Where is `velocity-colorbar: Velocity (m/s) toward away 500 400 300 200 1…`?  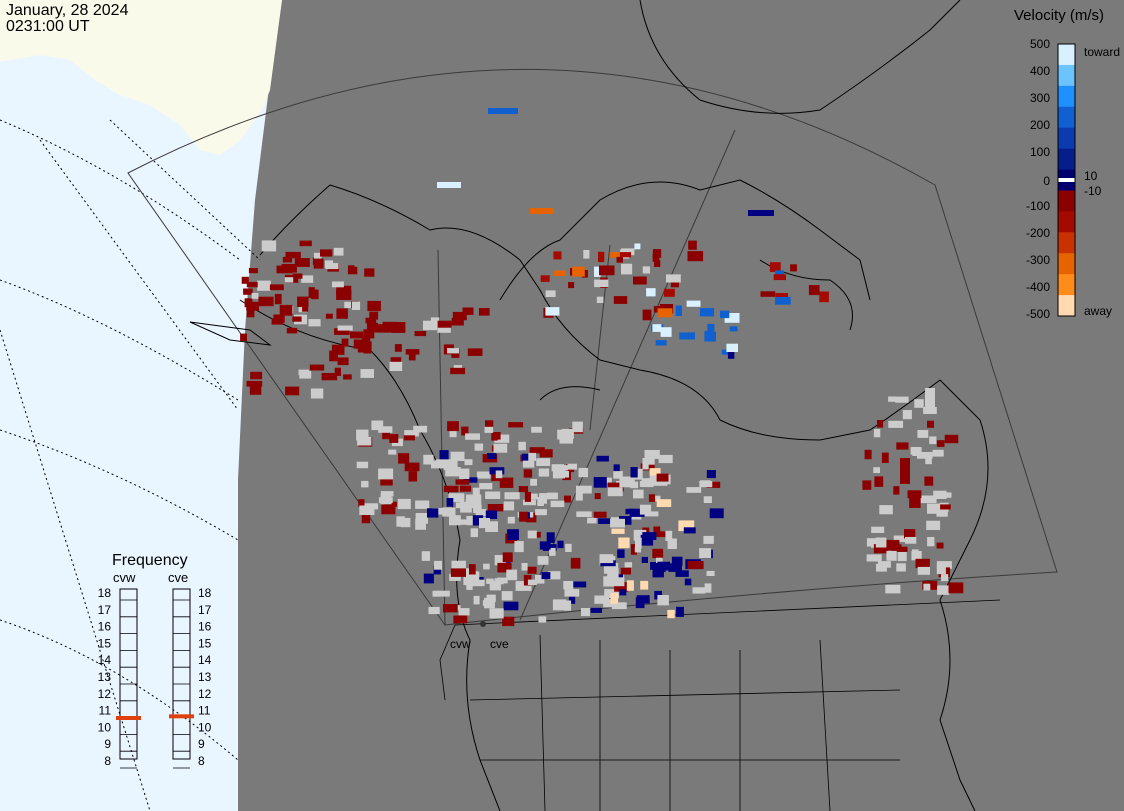 velocity-colorbar: Velocity (m/s) toward away 500 400 300 200 1… is located at coordinates (1067, 164).